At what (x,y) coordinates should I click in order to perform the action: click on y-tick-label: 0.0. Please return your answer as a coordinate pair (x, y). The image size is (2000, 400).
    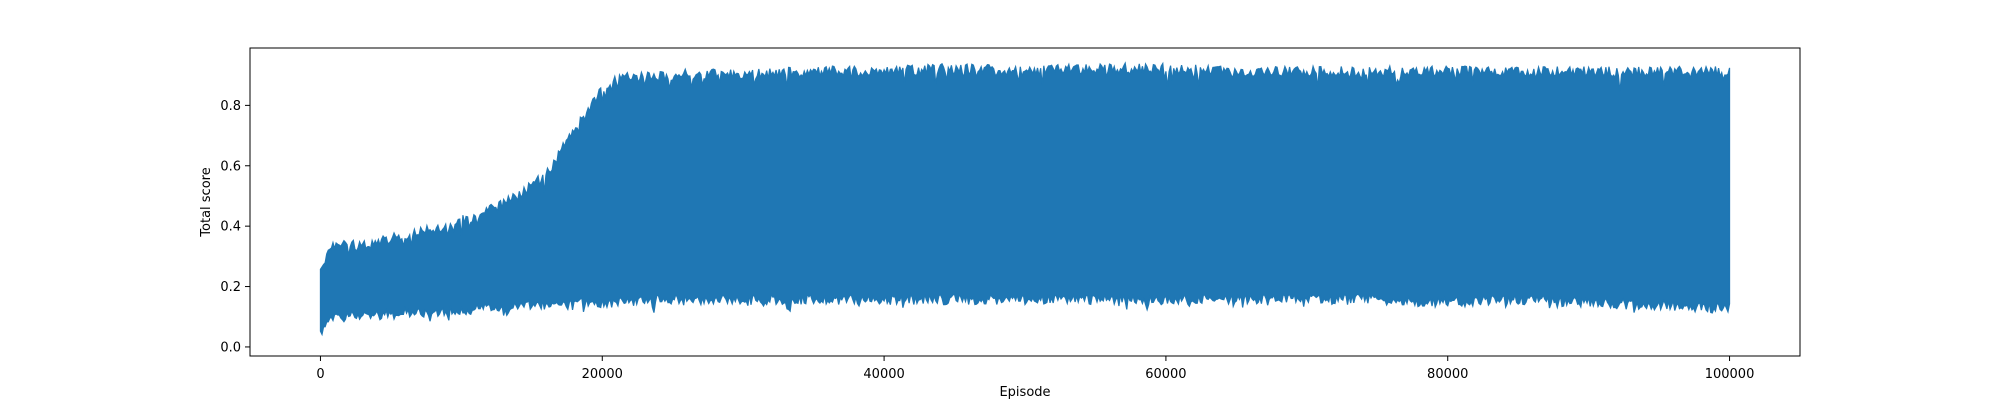
    Looking at the image, I should click on (230, 347).